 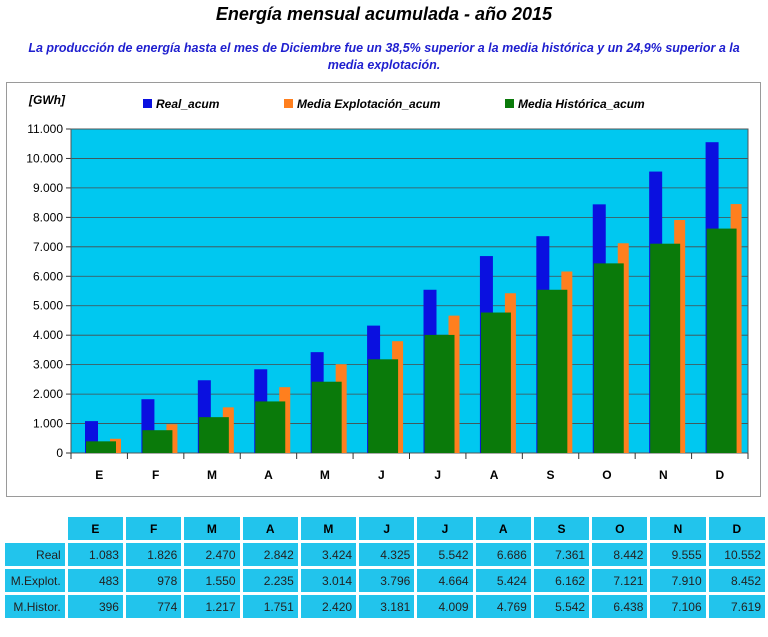 What do you see at coordinates (678, 554) in the screenshot?
I see `table-cell: 9.555` at bounding box center [678, 554].